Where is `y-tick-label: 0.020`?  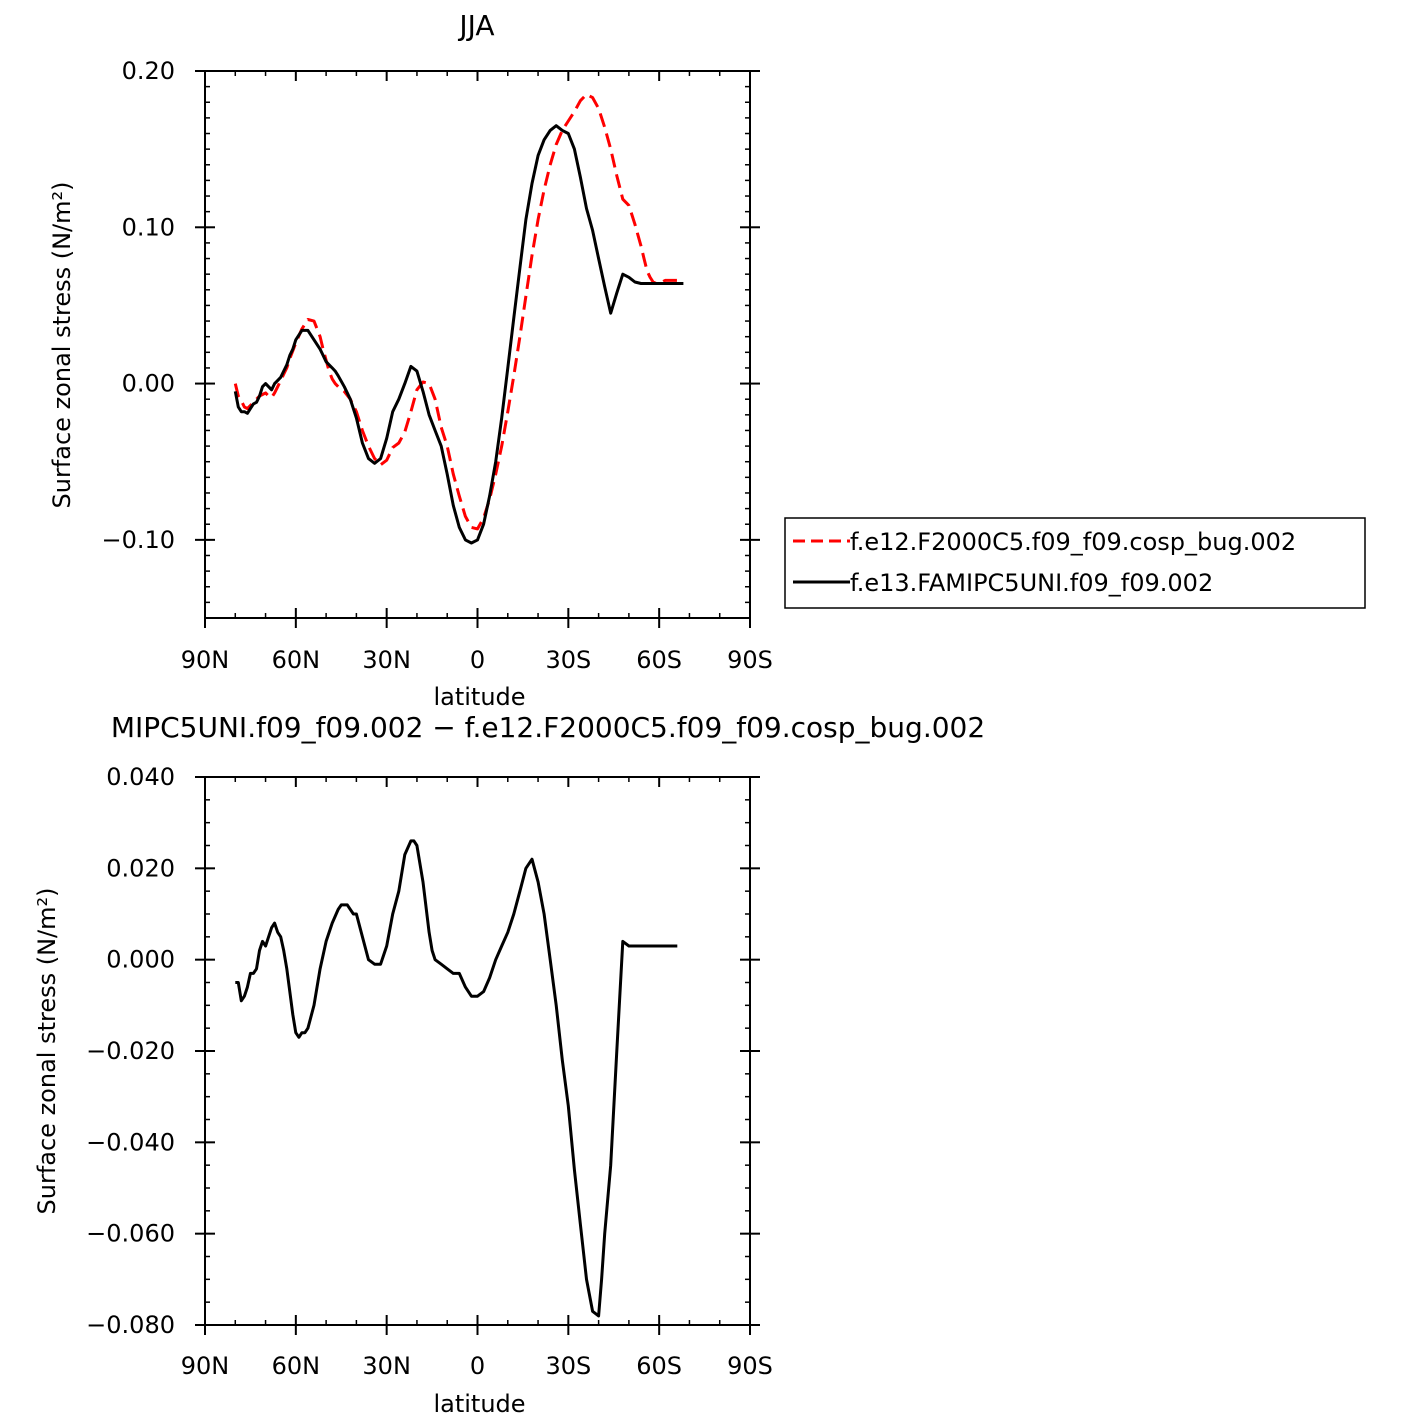
y-tick-label: 0.020 is located at coordinates (140, 868).